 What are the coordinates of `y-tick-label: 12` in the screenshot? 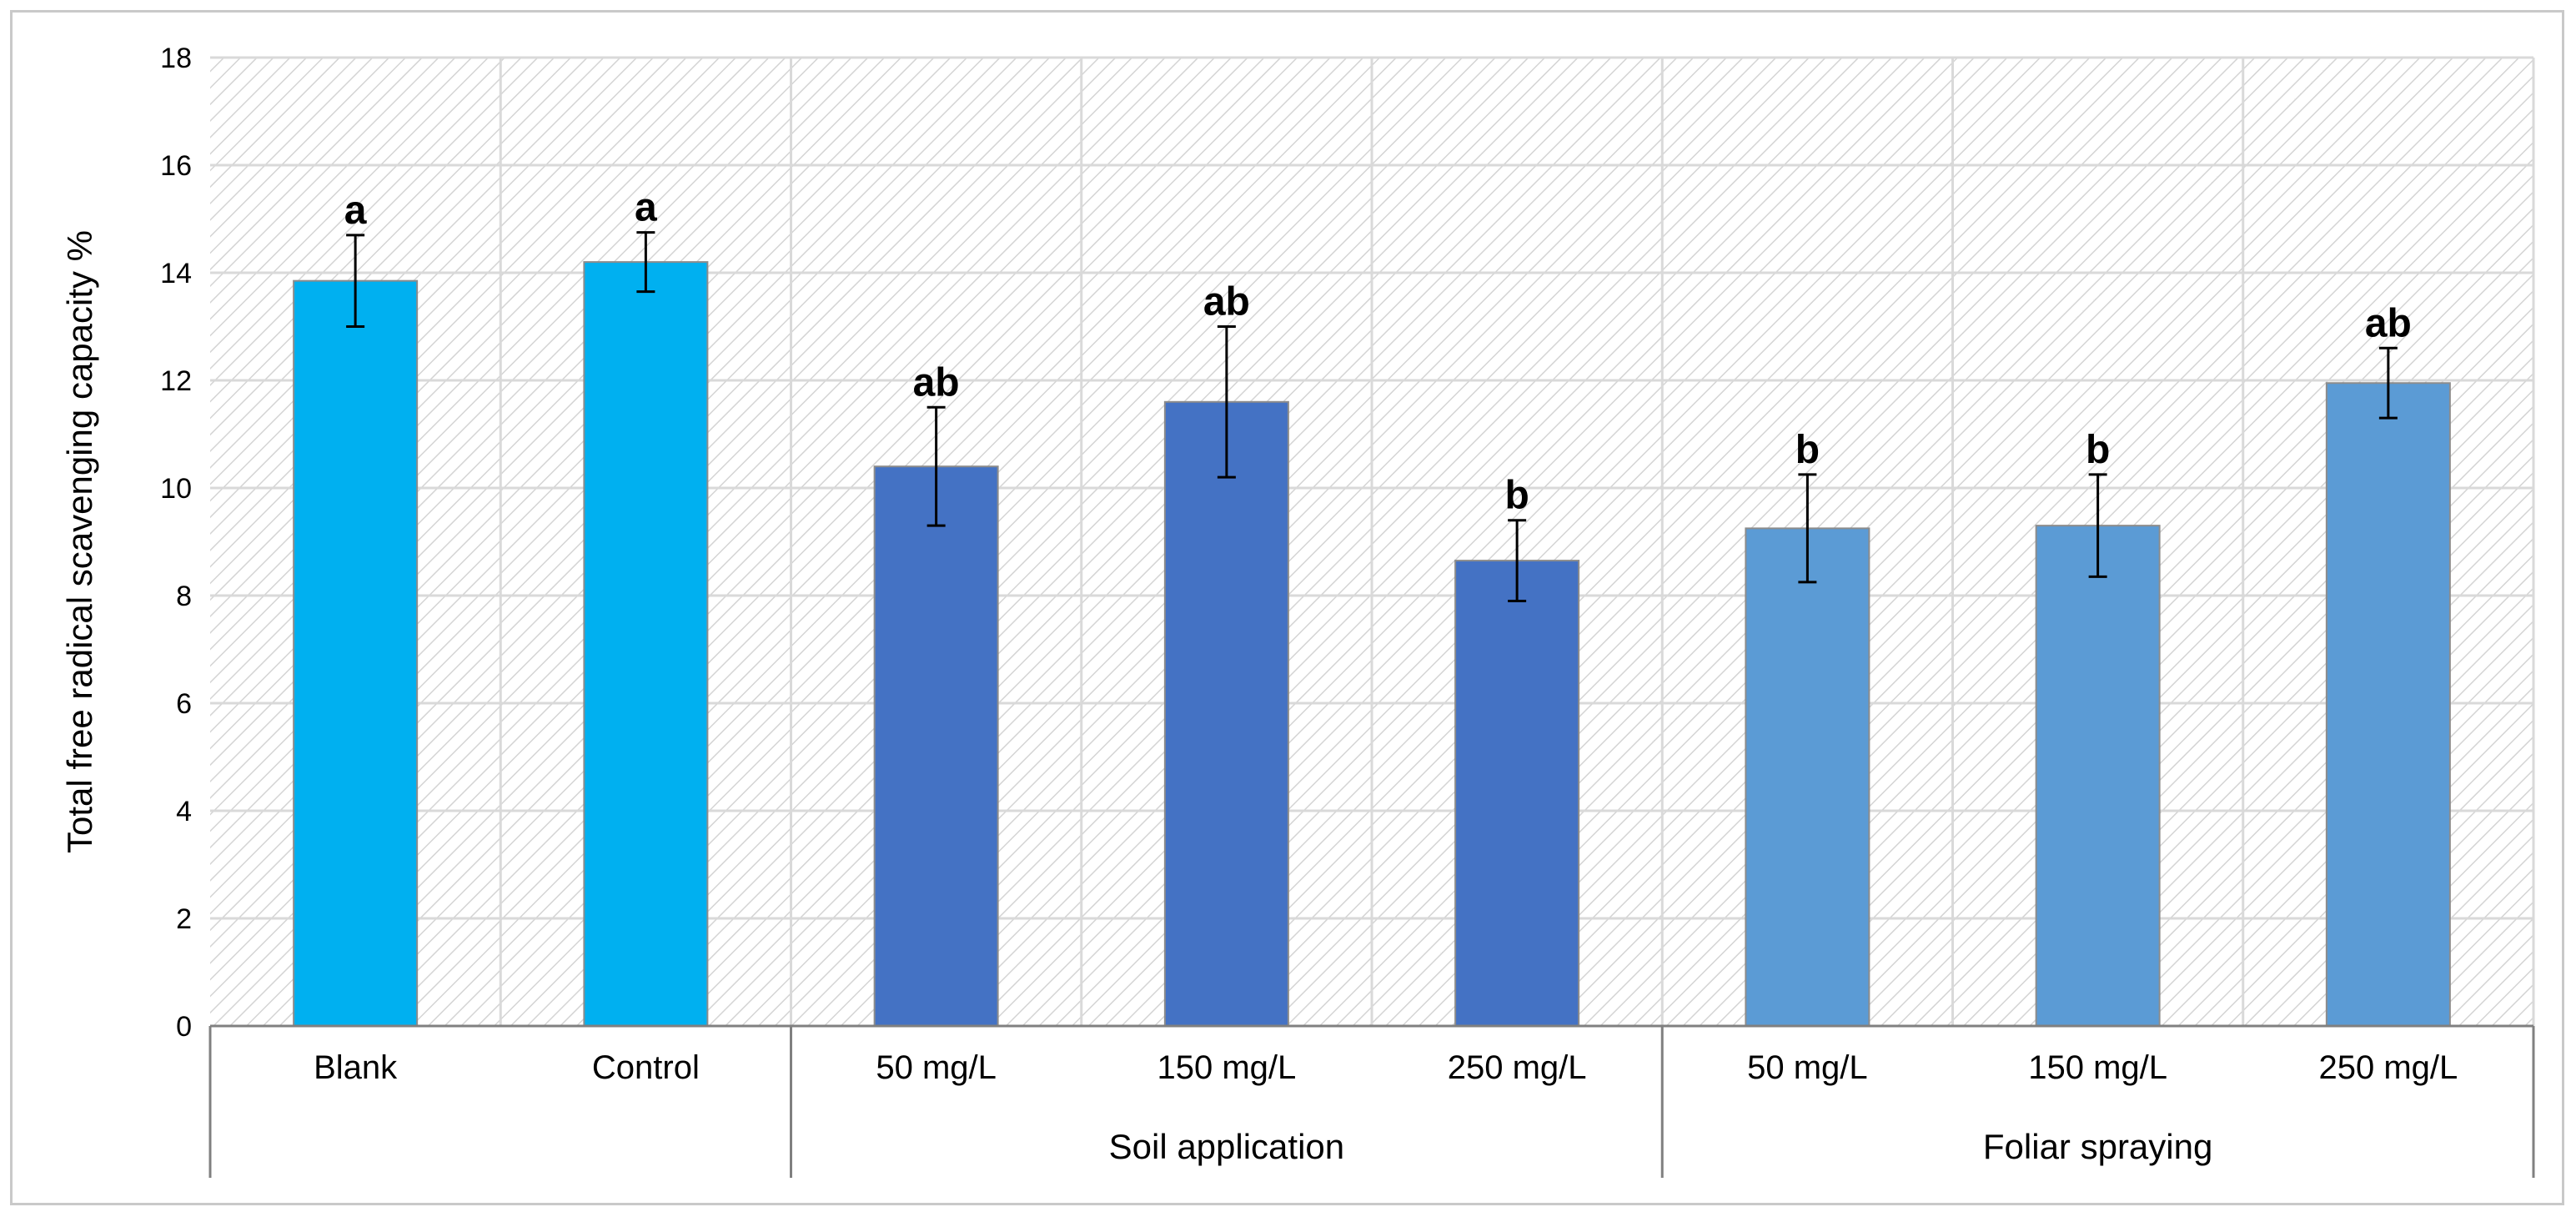 It's located at (176, 381).